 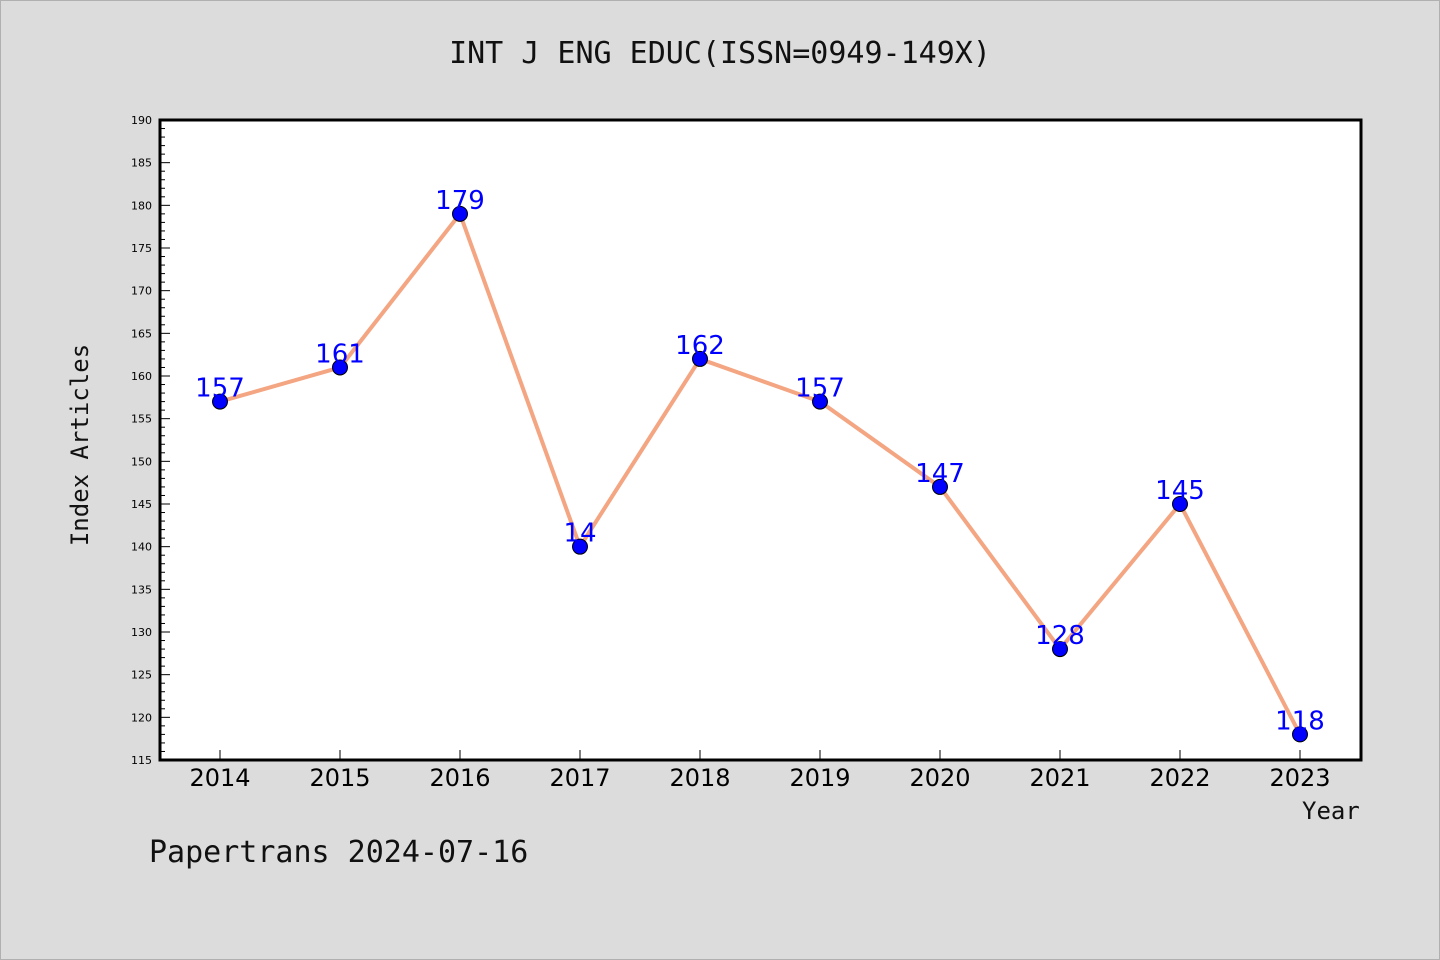 I want to click on chart-title: INT J ENG EDUC(ISSN=0949-149X), so click(x=720, y=53).